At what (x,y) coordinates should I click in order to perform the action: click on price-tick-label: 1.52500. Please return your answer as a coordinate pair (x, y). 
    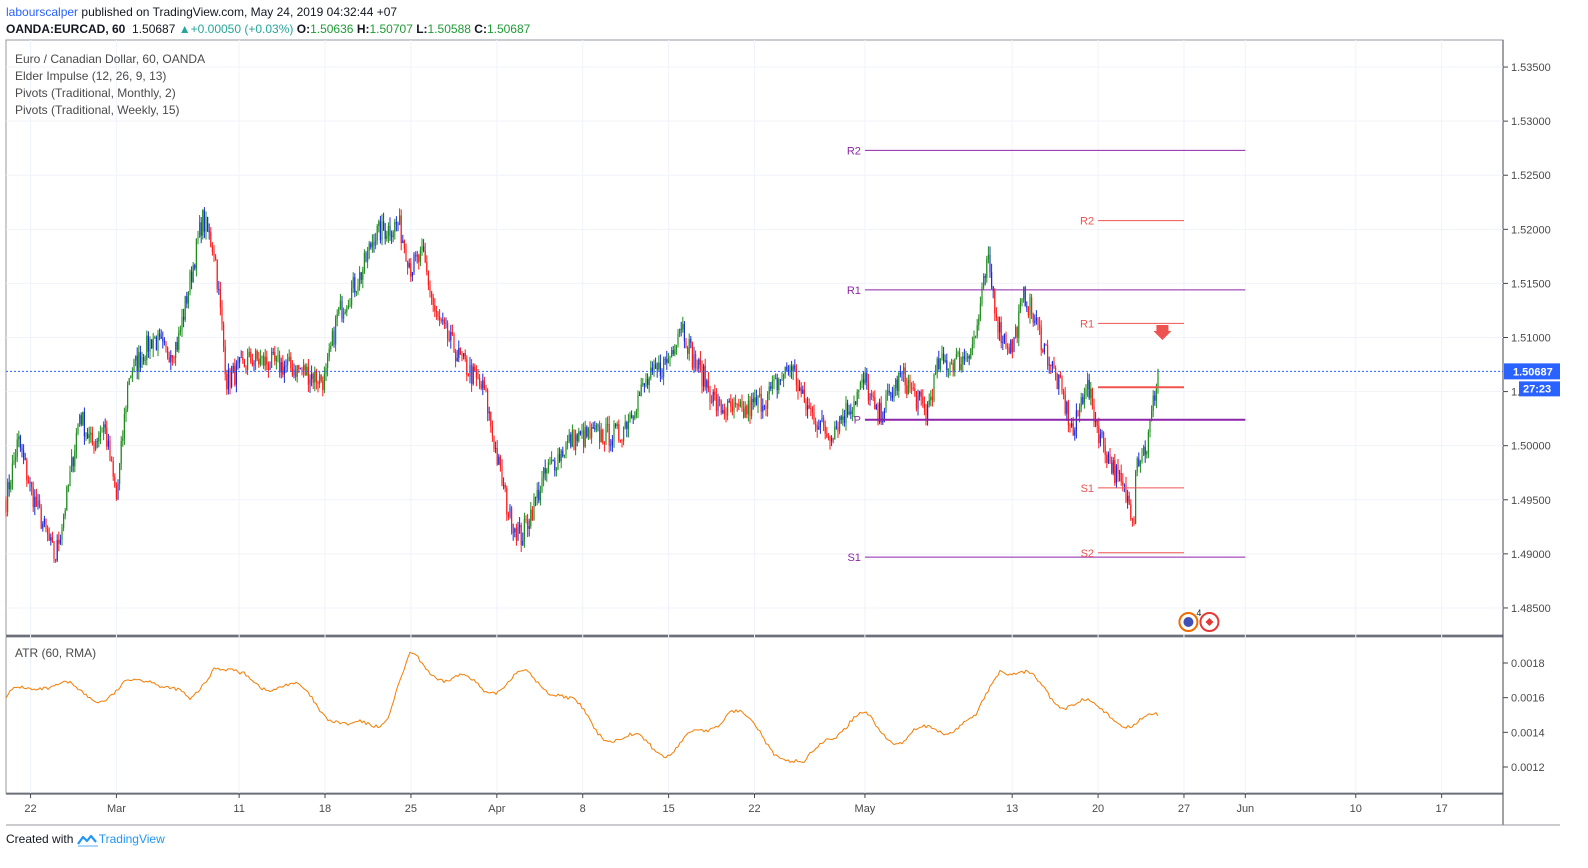
    Looking at the image, I should click on (1531, 176).